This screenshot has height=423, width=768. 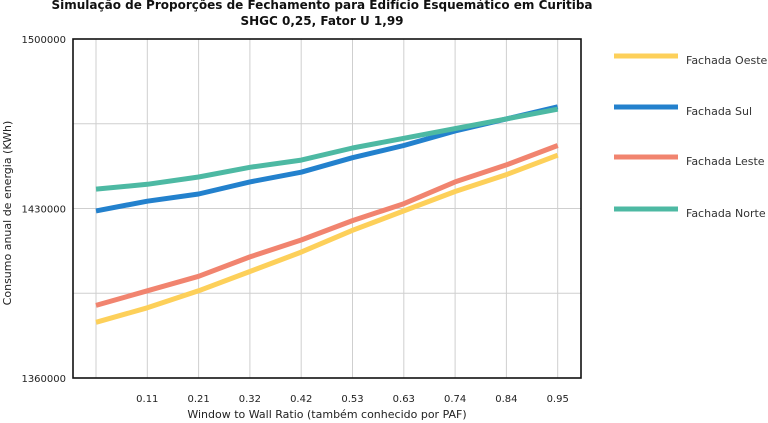 I want to click on legend-label: Fachada Leste, so click(x=725, y=161).